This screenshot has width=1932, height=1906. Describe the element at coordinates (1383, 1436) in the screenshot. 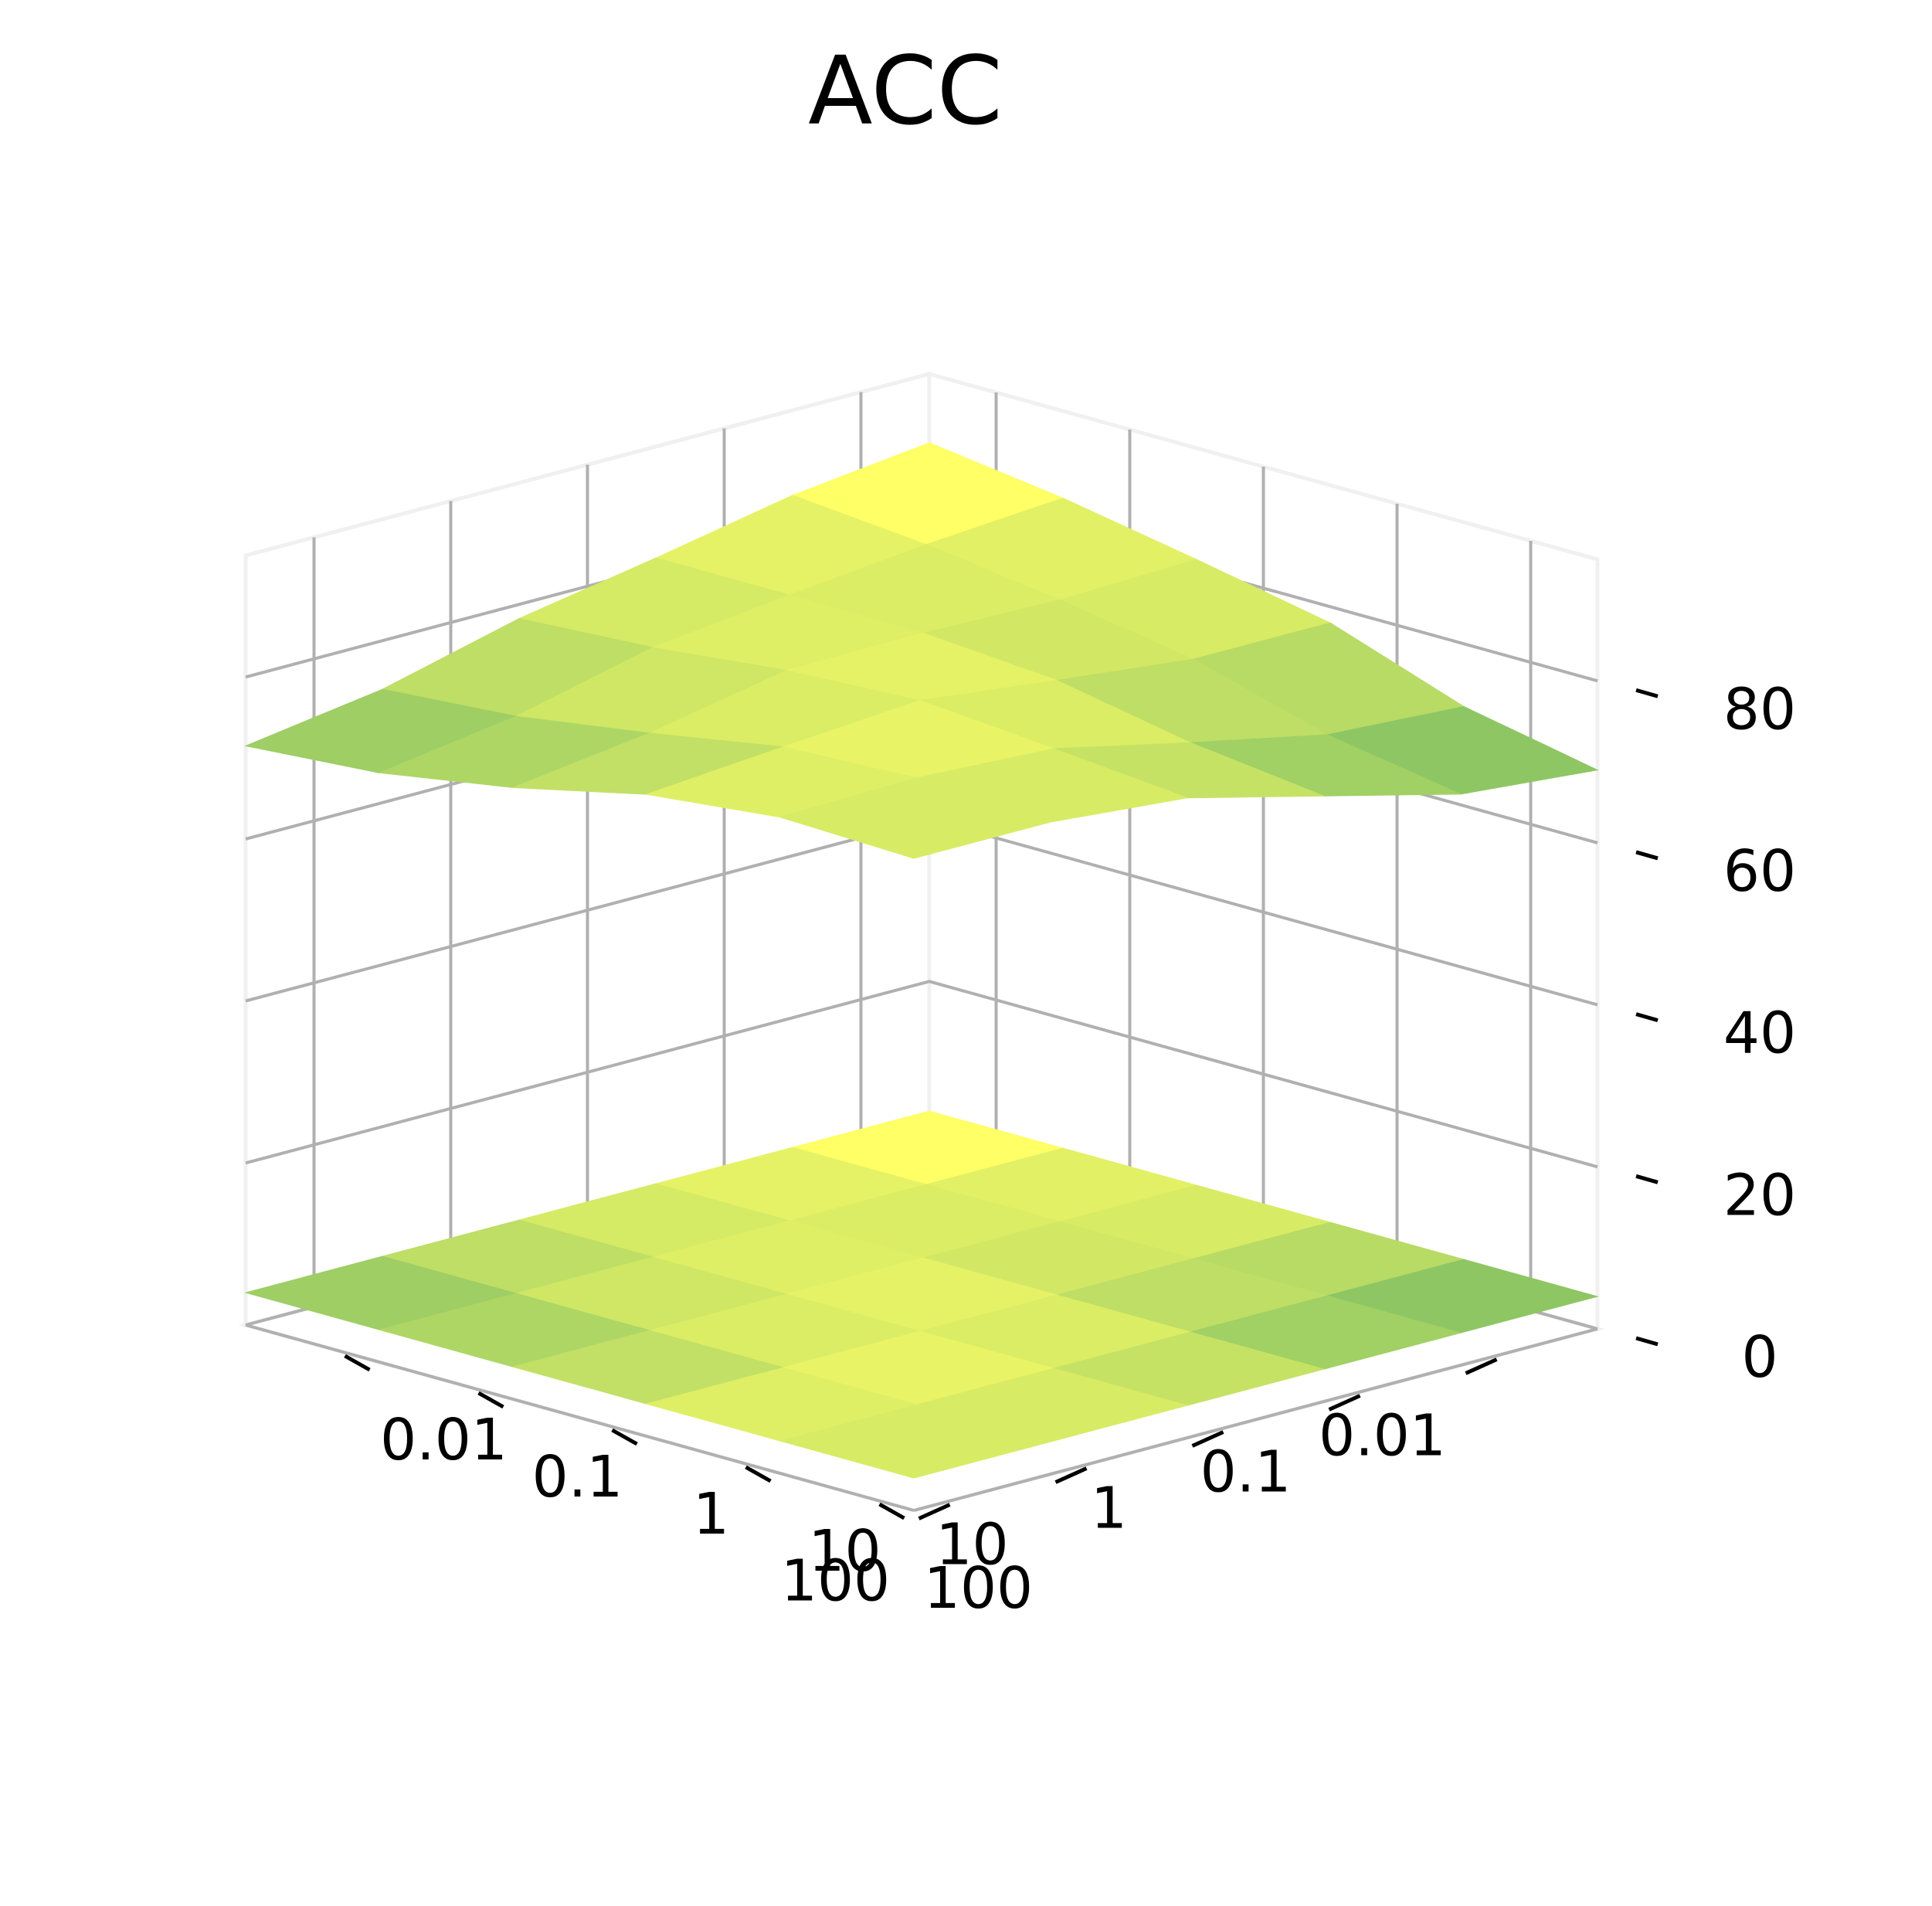

I see `x-tick-label-0: 0.01` at that location.